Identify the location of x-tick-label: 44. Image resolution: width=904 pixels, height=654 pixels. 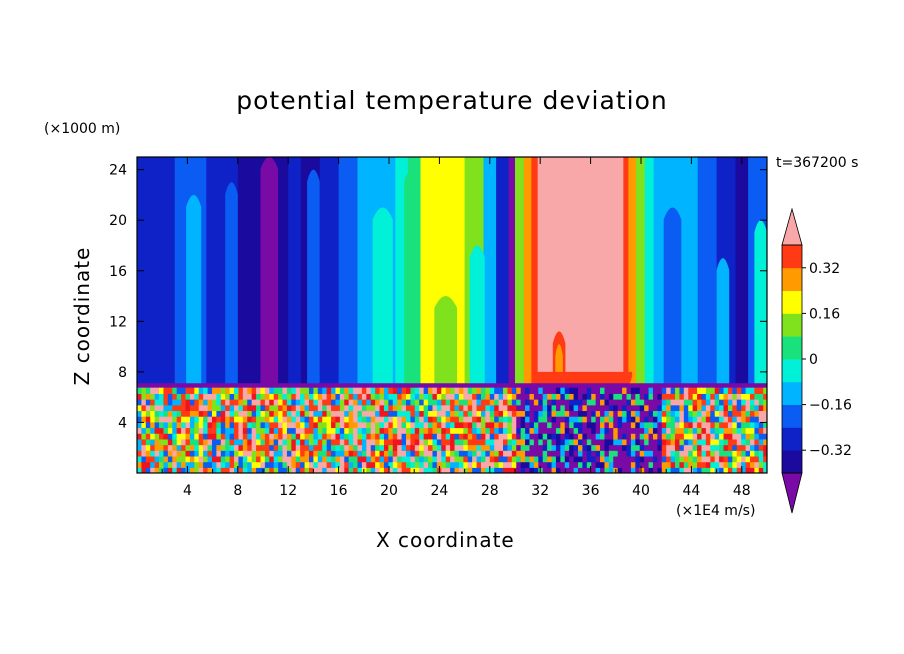
(691, 491).